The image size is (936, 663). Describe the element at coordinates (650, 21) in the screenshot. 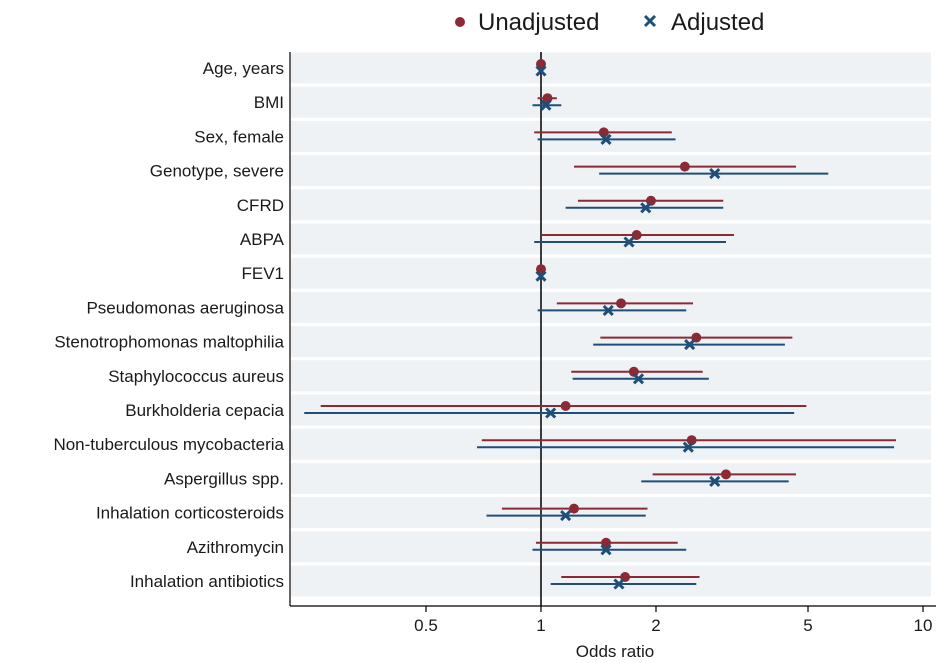

I see `legend-adjusted-marker` at that location.